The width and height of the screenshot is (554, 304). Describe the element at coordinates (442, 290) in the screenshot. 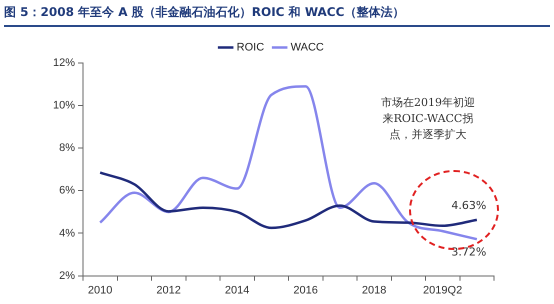

I see `x-tick-label: 2019Q2` at that location.